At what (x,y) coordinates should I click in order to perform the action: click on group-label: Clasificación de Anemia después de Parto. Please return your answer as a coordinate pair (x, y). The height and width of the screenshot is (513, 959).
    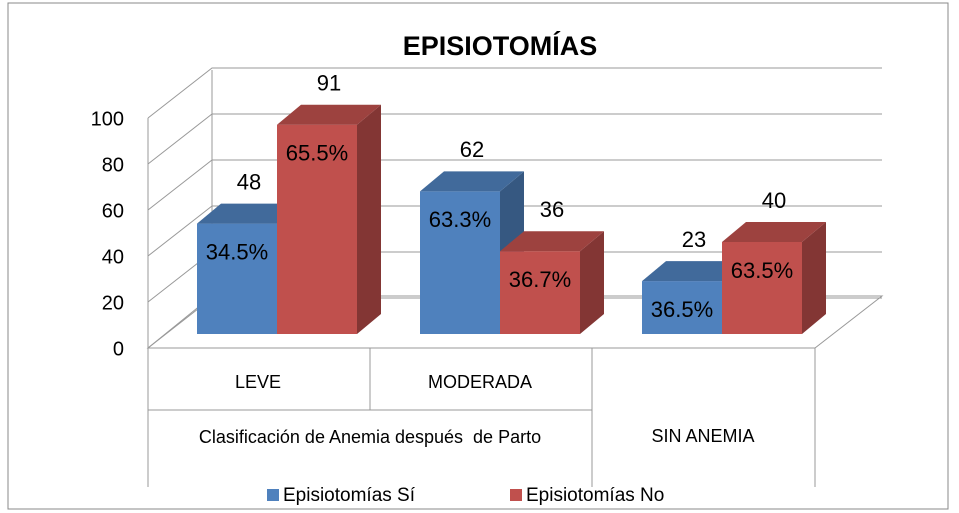
    Looking at the image, I should click on (370, 437).